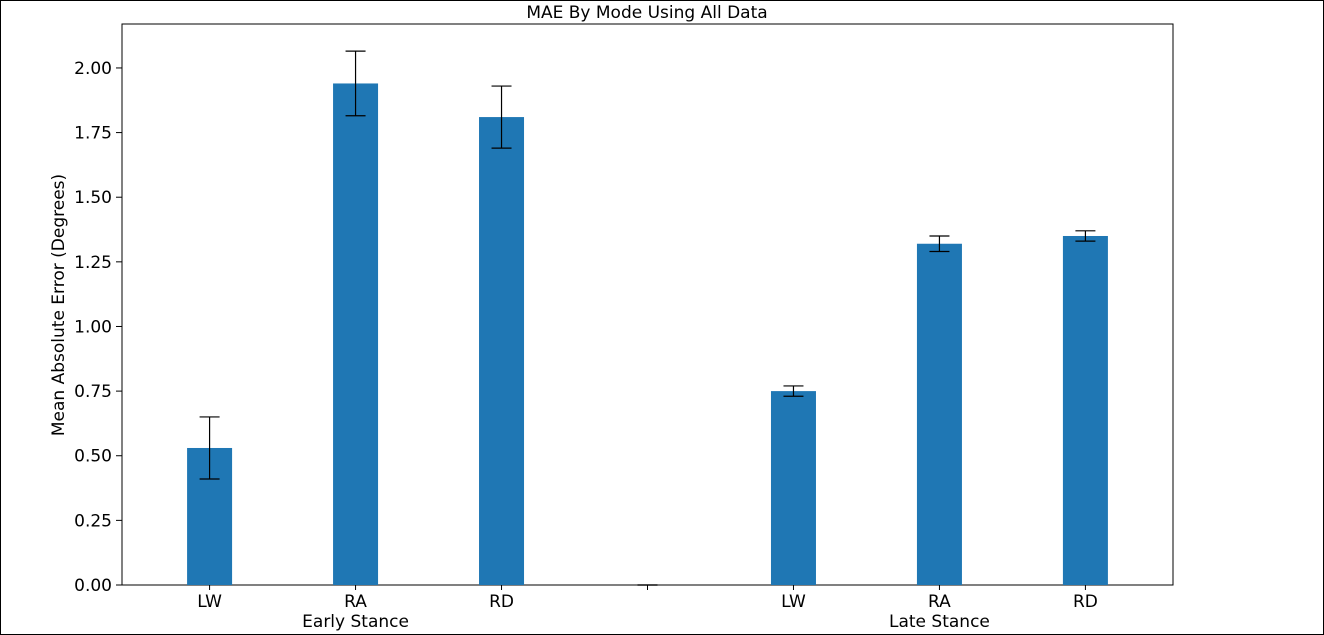 This screenshot has width=1324, height=635. What do you see at coordinates (646, 13) in the screenshot?
I see `chart-title: MAE By Mode Using All Data` at bounding box center [646, 13].